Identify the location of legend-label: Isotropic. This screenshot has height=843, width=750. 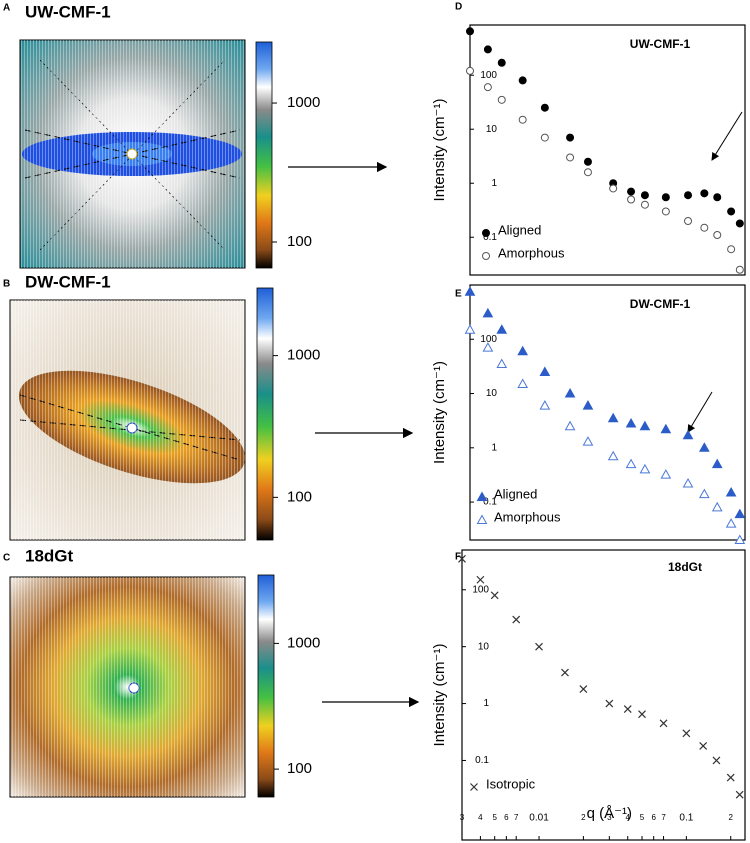
(511, 783).